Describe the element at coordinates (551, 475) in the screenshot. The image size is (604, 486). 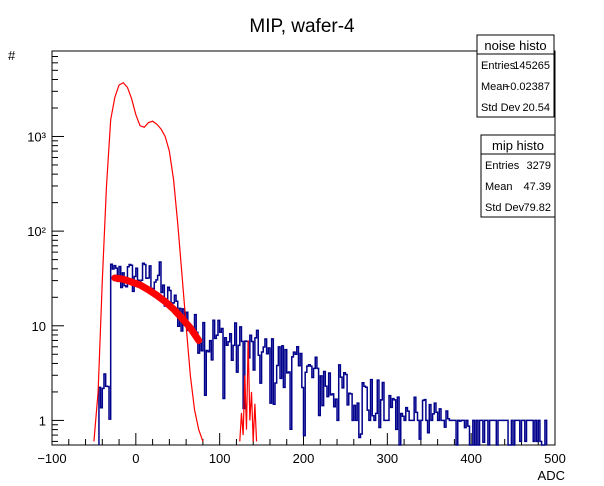
I see `x-axis-label: ADC` at that location.